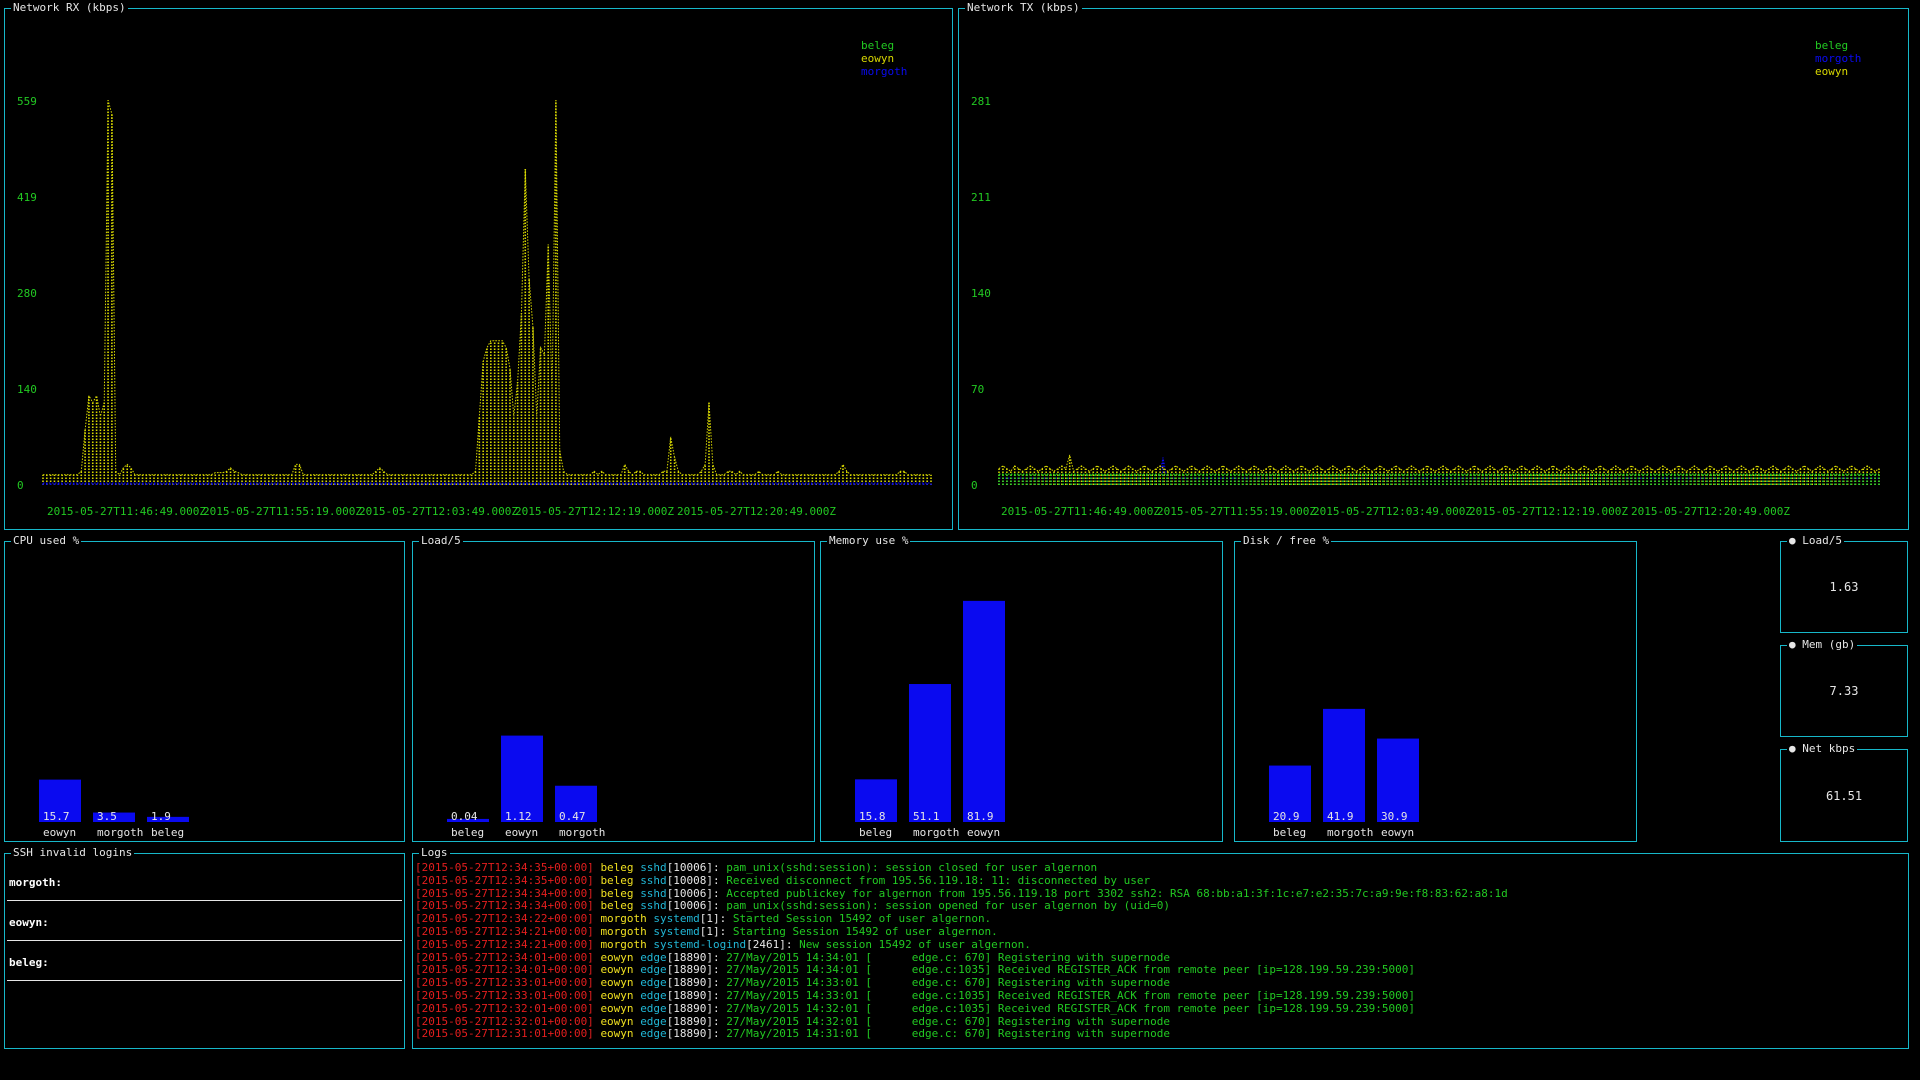  What do you see at coordinates (508, 880) in the screenshot?
I see `log-red-segment: [2015-05-27T12:34:35+00:00]` at bounding box center [508, 880].